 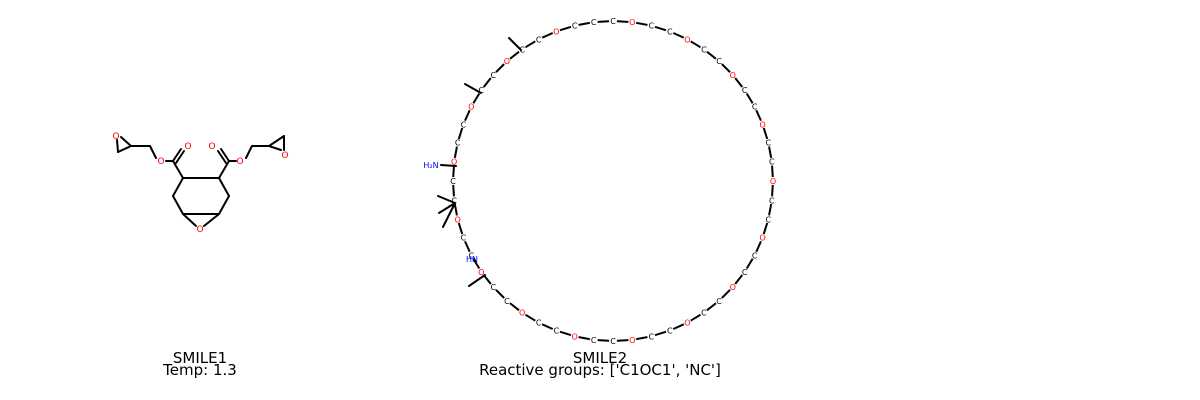 I want to click on molecule-2-reactive-groups: Reactive groups: ['C1OC1', 'NC'], so click(x=600, y=370).